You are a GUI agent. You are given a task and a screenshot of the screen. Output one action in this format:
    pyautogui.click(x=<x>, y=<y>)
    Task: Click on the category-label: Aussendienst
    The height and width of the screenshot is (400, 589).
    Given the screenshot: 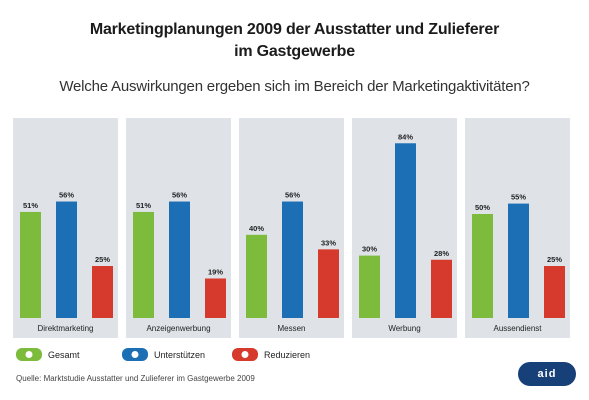 What is the action you would take?
    pyautogui.click(x=517, y=328)
    